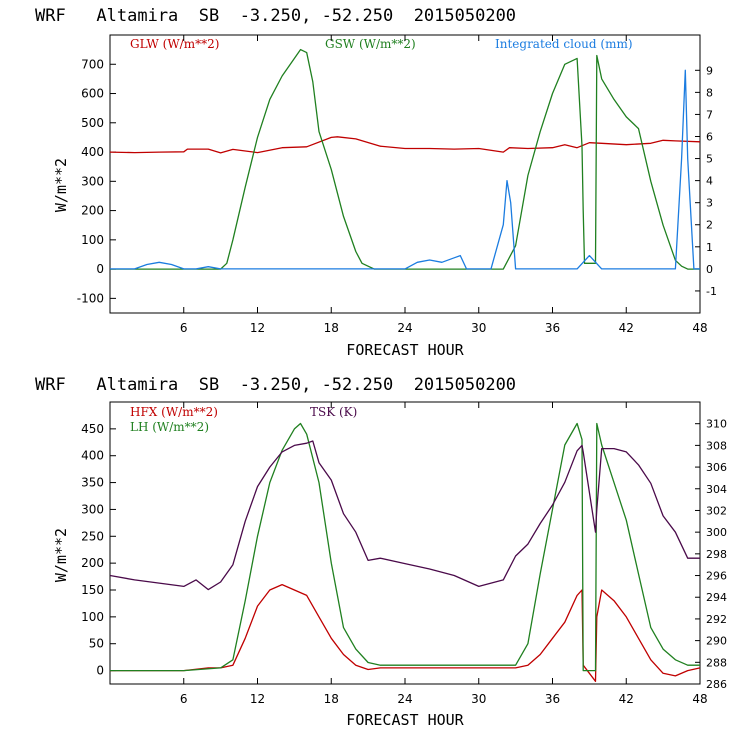  What do you see at coordinates (709, 203) in the screenshot?
I see `panel-top-y2-tick-label: 3` at bounding box center [709, 203].